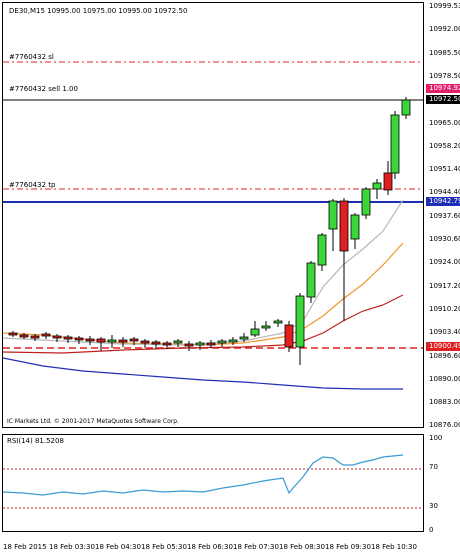 The height and width of the screenshot is (556, 460). What do you see at coordinates (444, 239) in the screenshot?
I see `price-axis-label: 10930.60` at bounding box center [444, 239].